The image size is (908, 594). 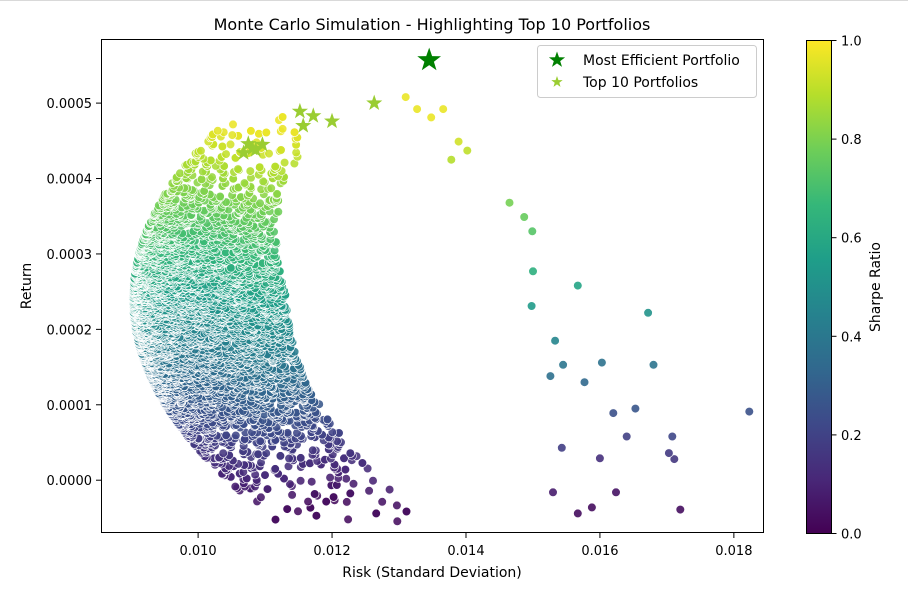 I want to click on top-border, so click(x=454, y=0).